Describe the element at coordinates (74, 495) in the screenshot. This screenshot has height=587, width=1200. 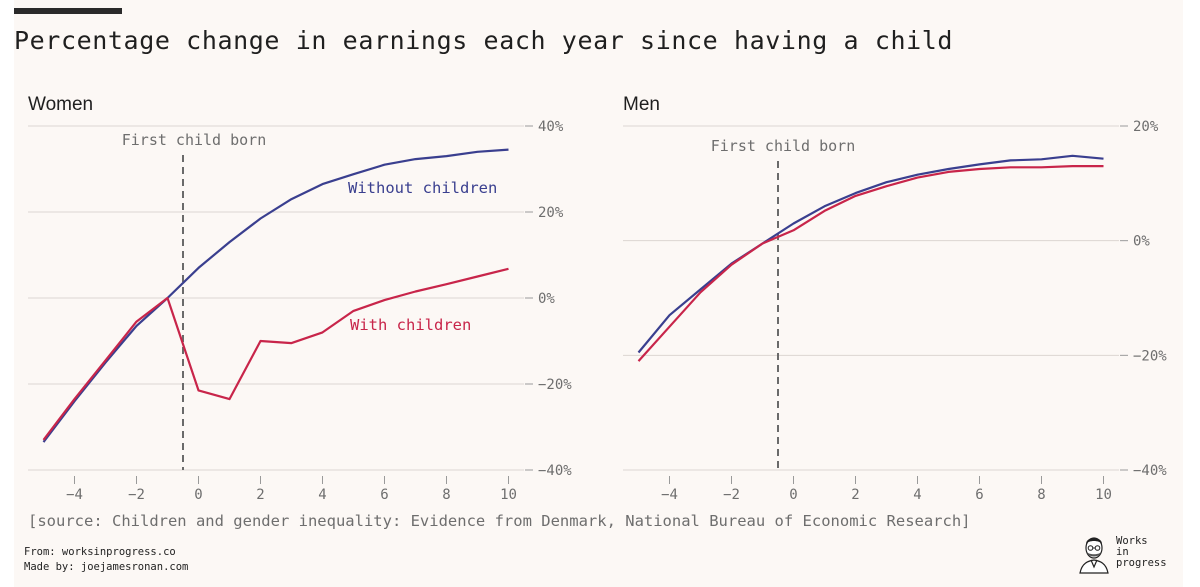
I see `women-x-tick-label: −4` at that location.